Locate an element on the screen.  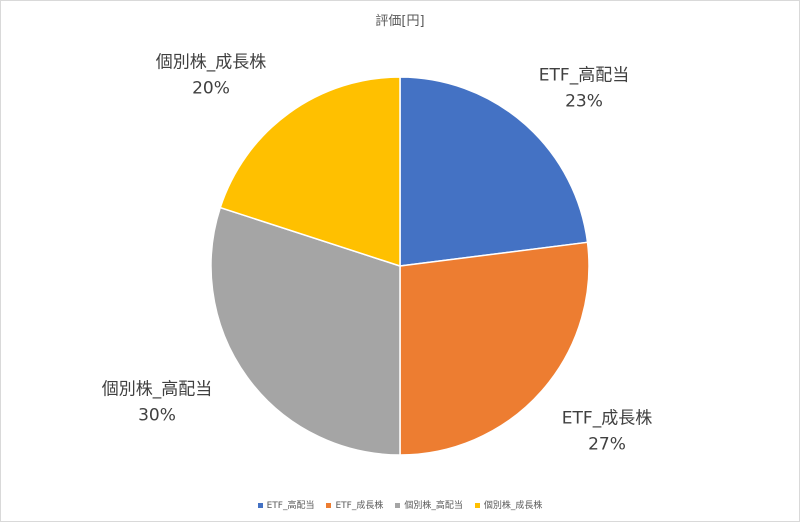
slice-category-label: 個別株_成長株 is located at coordinates (211, 62).